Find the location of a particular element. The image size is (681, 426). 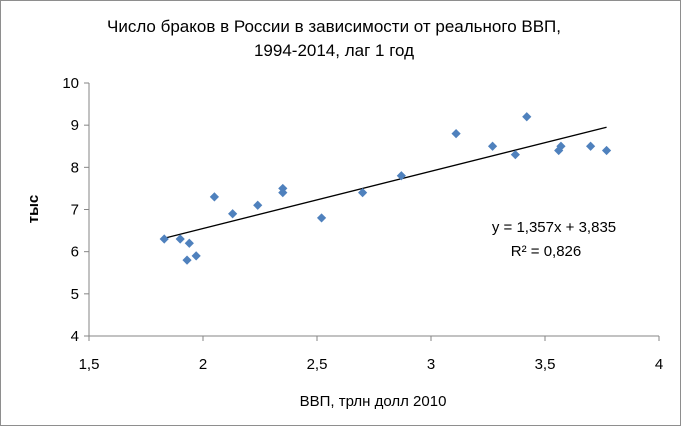

y-tick-labels: 4 5 6 7 8 9 10 is located at coordinates (70, 210).